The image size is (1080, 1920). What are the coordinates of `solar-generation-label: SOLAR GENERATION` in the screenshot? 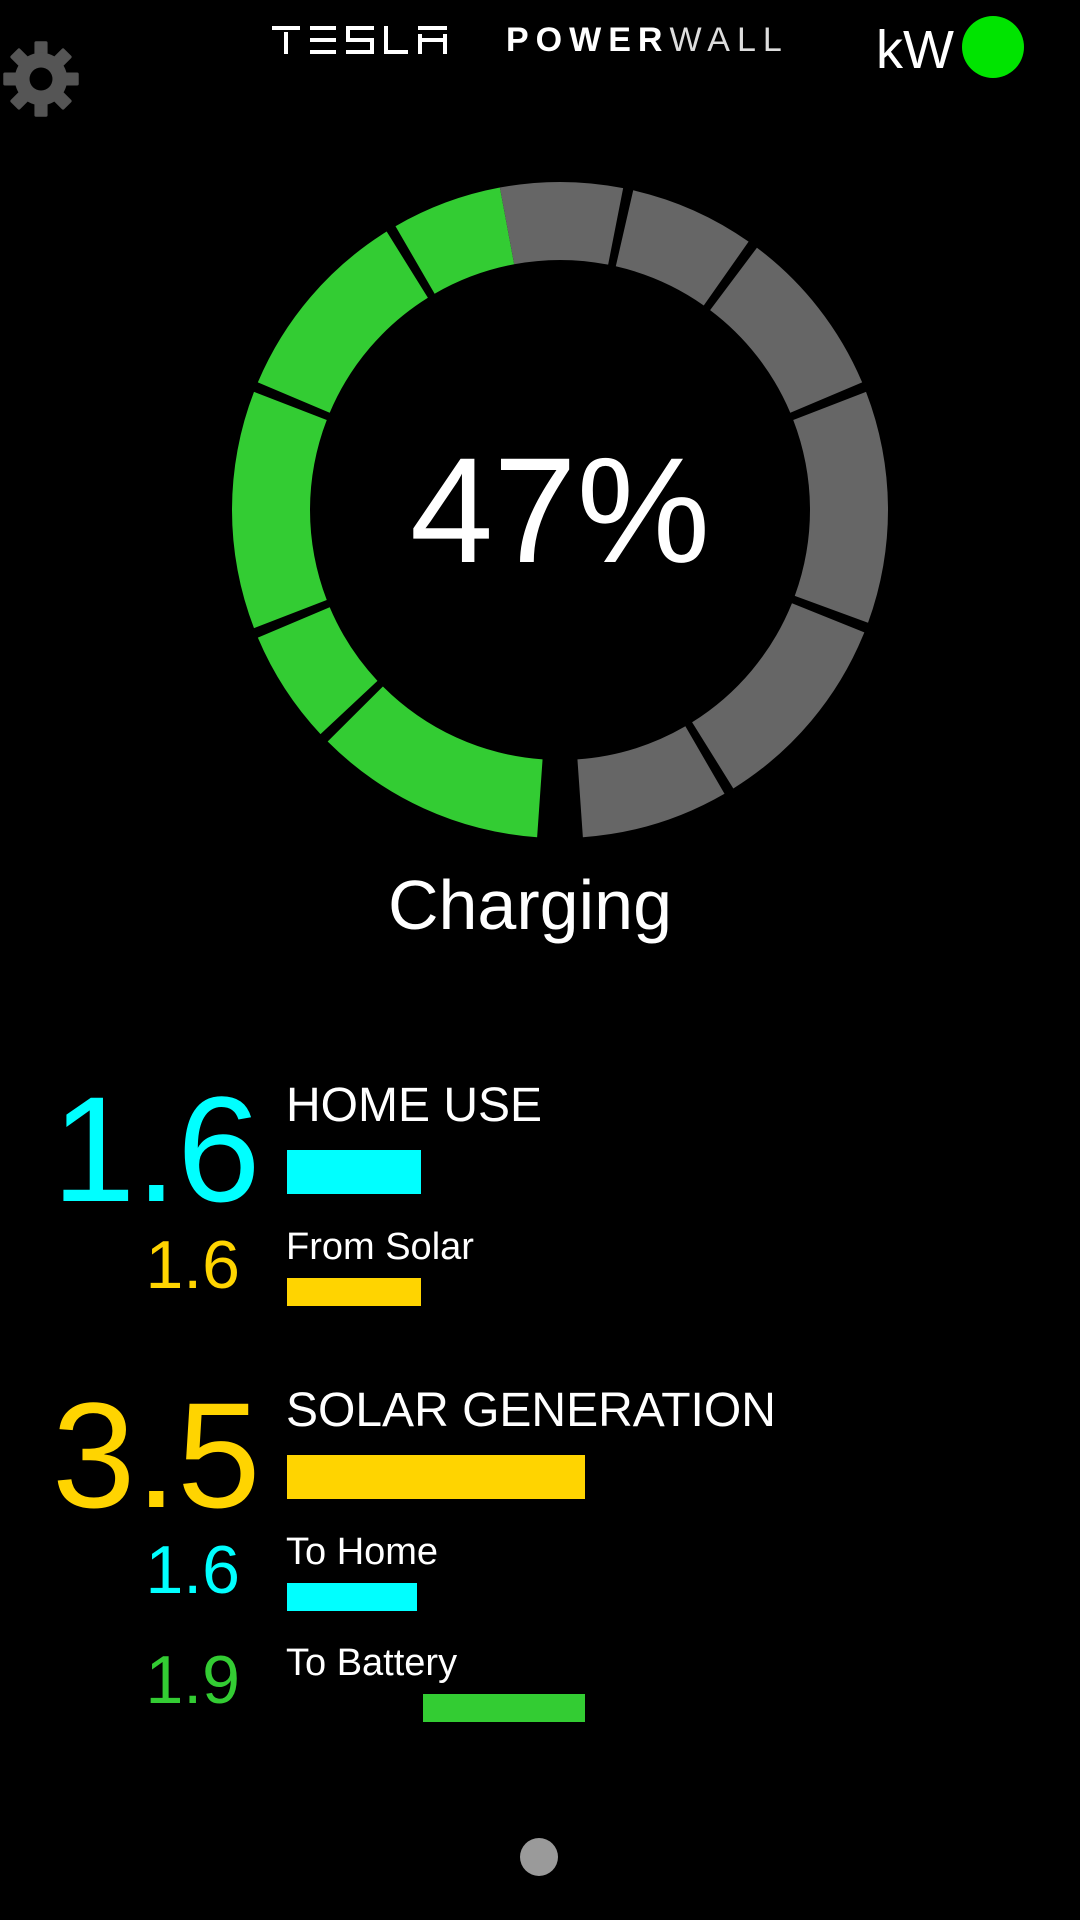 It's located at (531, 1411).